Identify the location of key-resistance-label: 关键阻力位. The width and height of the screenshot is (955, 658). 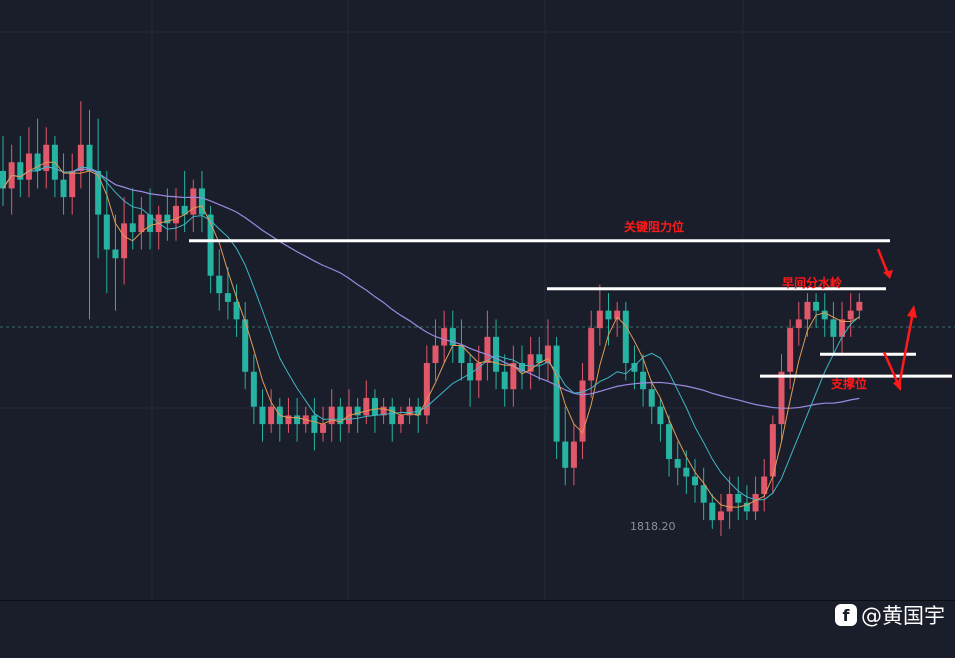
(654, 227).